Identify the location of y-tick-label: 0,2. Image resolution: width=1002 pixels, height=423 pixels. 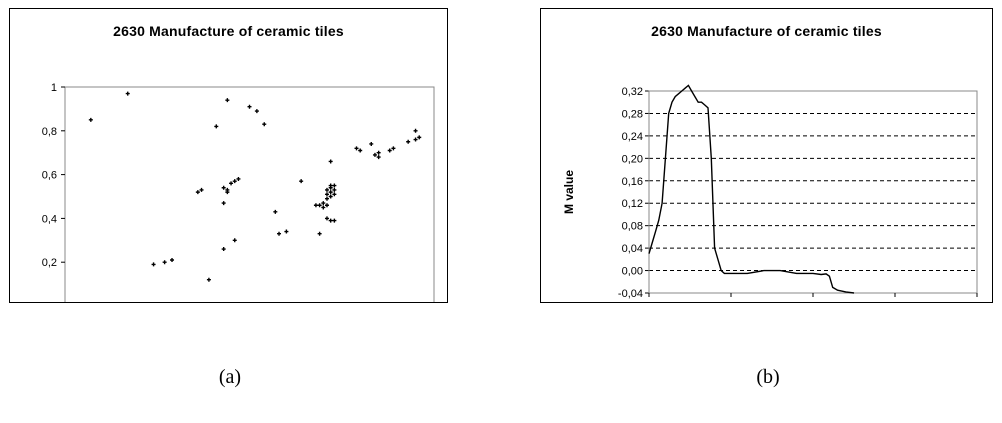
(49, 263).